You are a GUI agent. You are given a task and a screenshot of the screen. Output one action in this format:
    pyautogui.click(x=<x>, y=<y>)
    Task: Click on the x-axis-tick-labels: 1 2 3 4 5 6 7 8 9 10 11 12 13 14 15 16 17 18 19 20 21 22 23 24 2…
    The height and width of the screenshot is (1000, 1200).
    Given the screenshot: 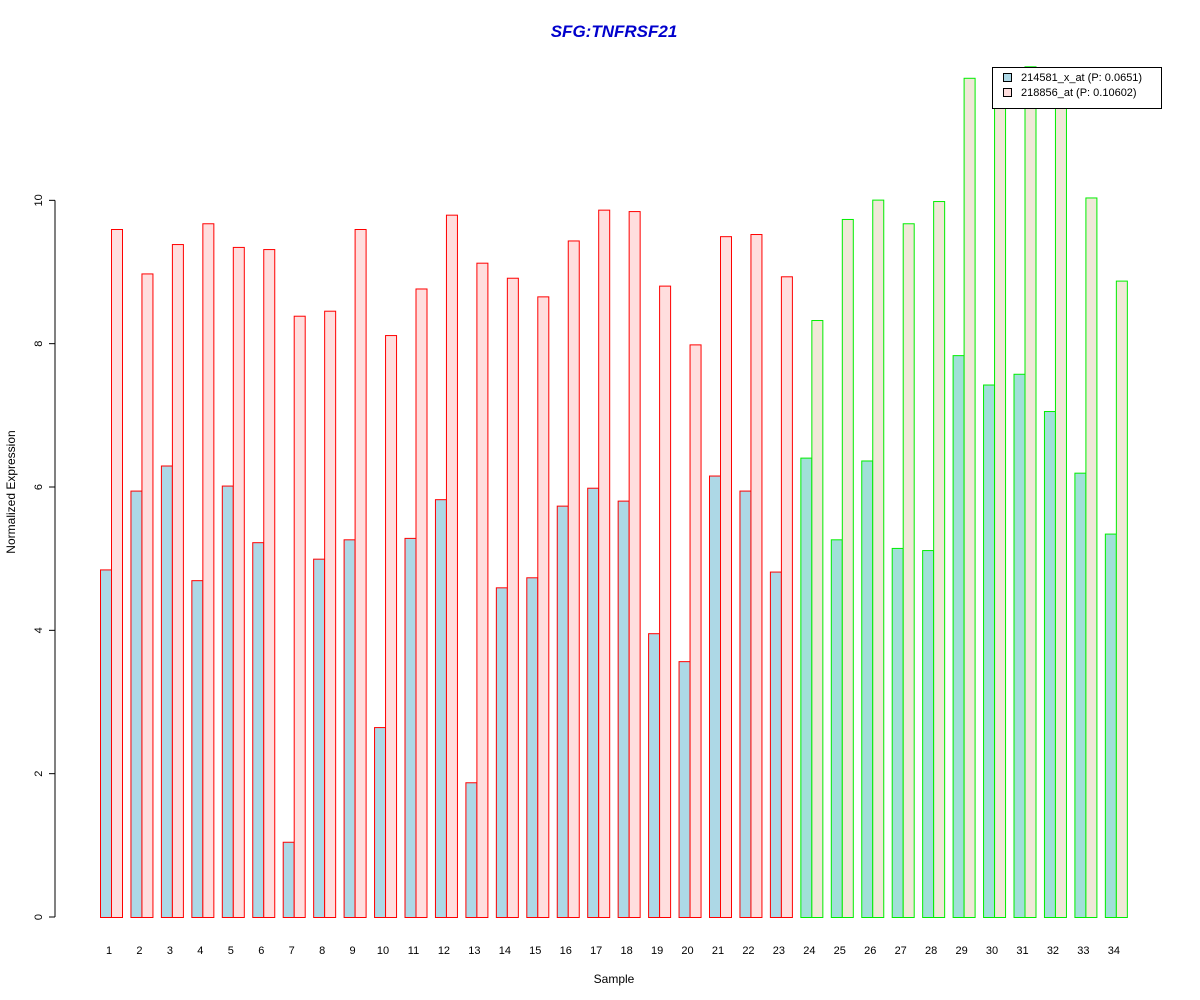 What is the action you would take?
    pyautogui.click(x=613, y=951)
    